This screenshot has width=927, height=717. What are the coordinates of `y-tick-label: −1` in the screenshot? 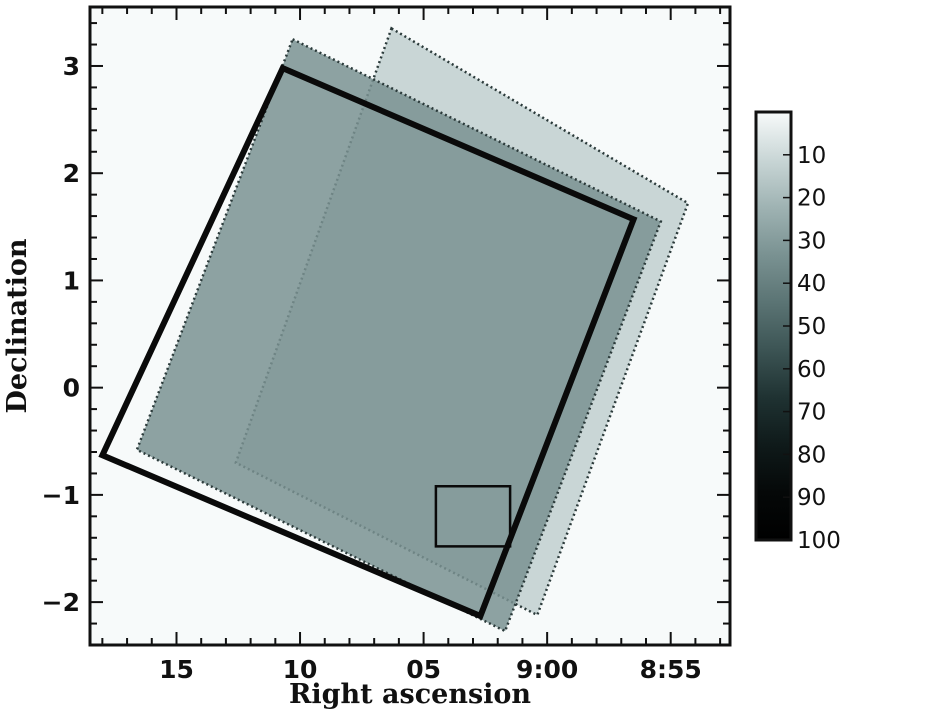 It's located at (61, 495).